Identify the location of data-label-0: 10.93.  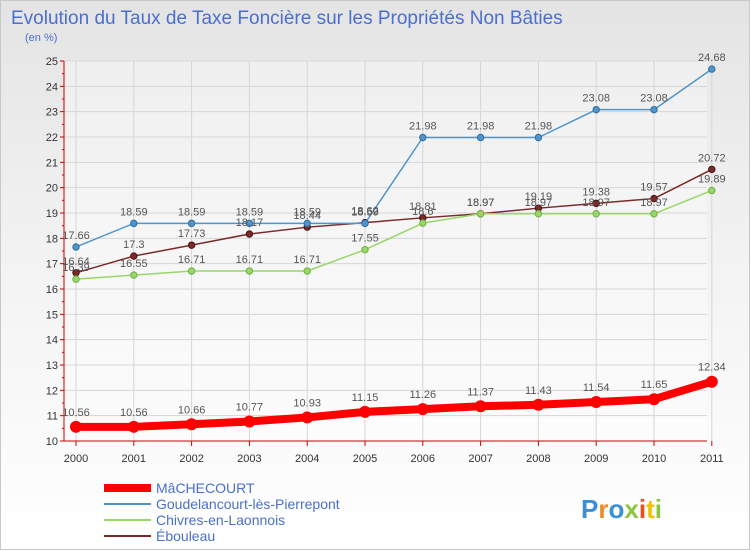
(307, 403).